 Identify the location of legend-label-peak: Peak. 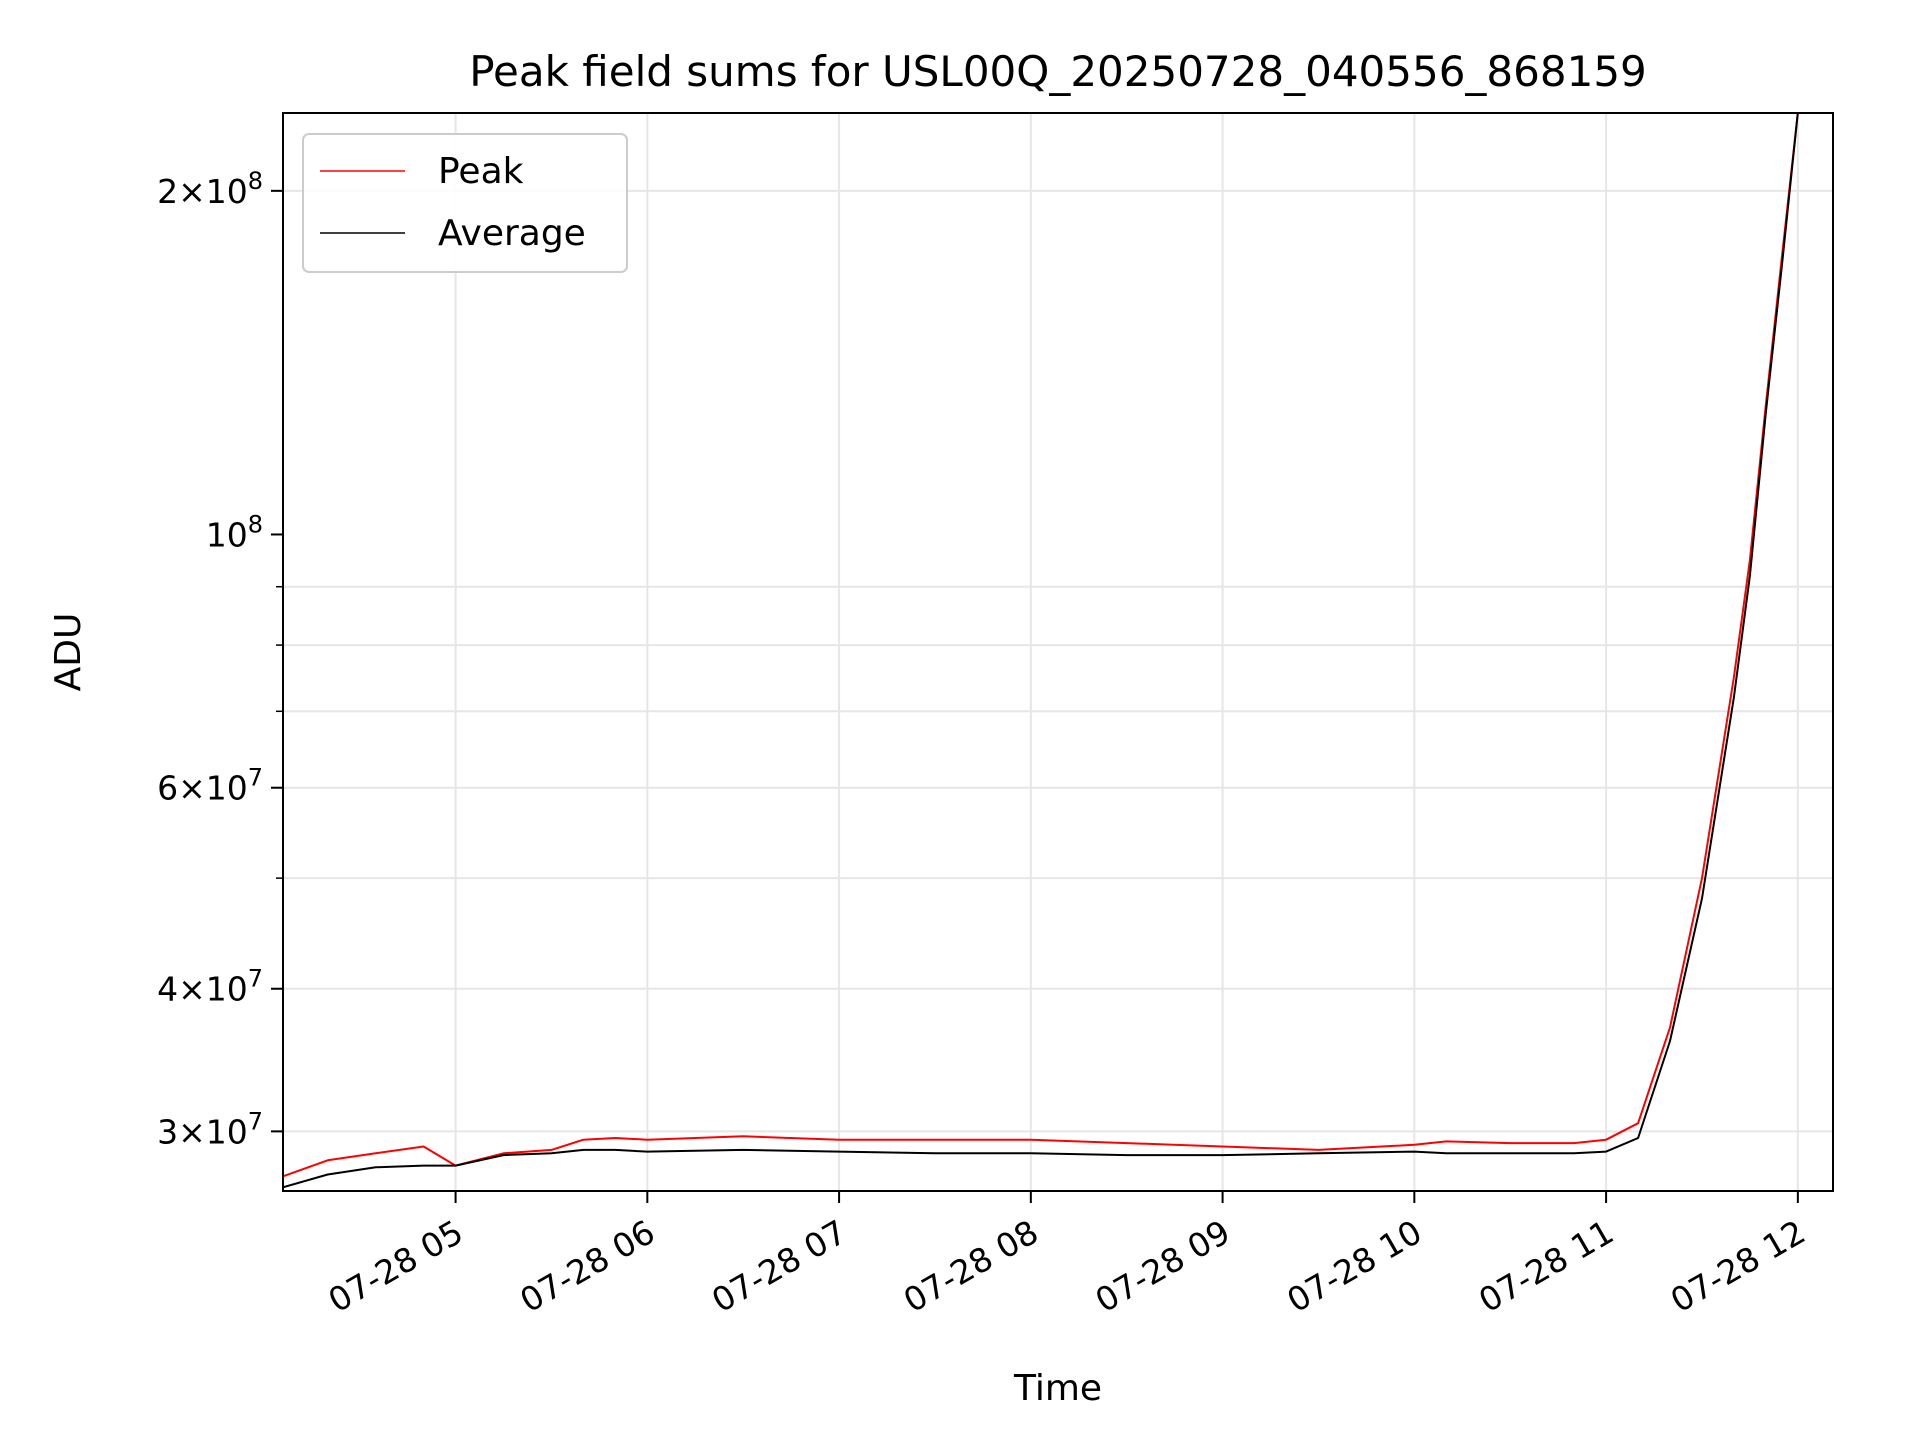
(481, 171).